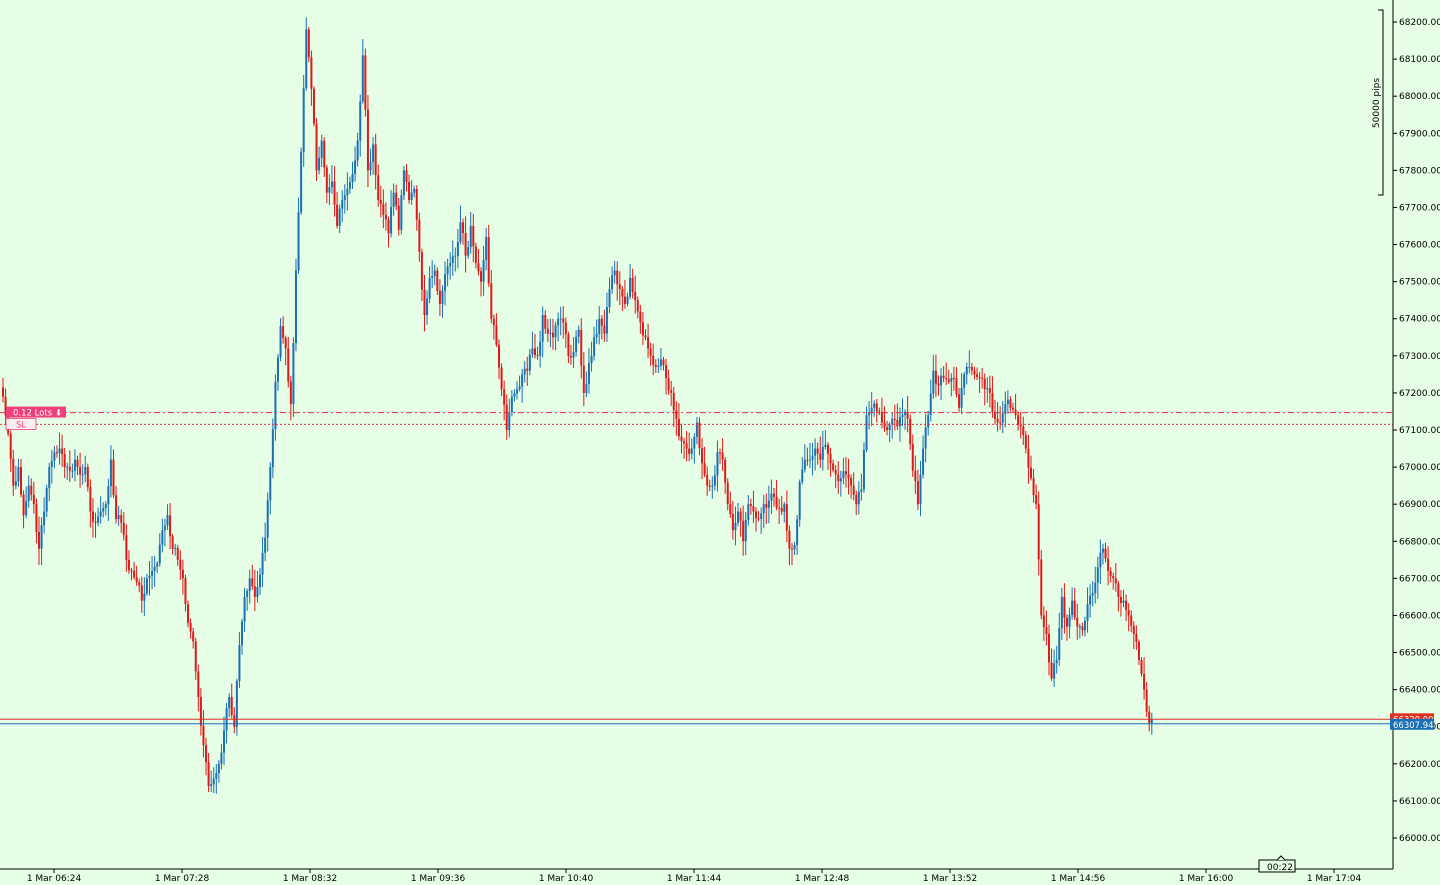 This screenshot has width=1440, height=885. What do you see at coordinates (36, 412) in the screenshot?
I see `position-tag: 0.12 Lots ⬇` at bounding box center [36, 412].